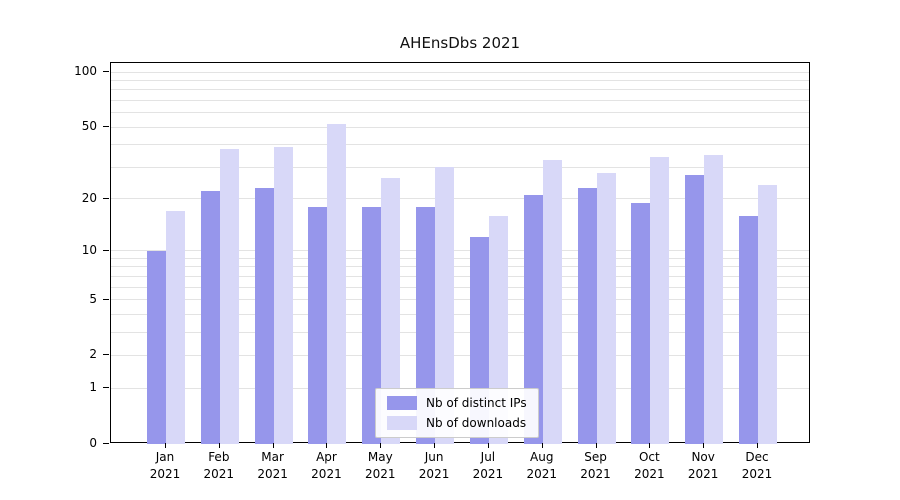 This screenshot has height=500, width=900. Describe the element at coordinates (93, 443) in the screenshot. I see `y-tick-label: 0` at that location.